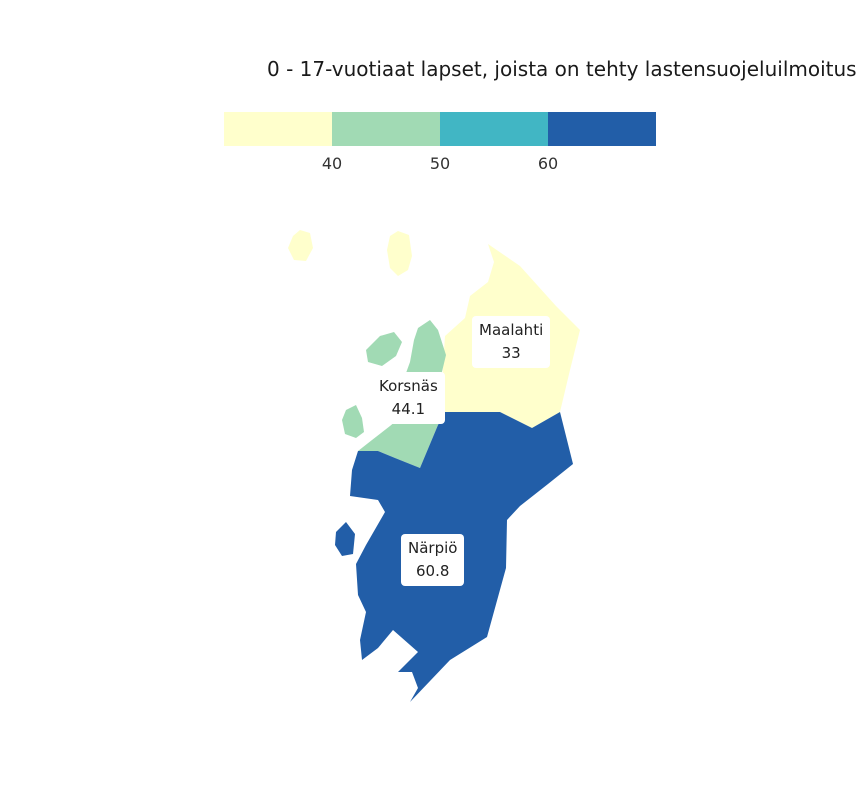 The height and width of the screenshot is (792, 864). What do you see at coordinates (511, 330) in the screenshot?
I see `label-maalahti-name: Maalahti` at bounding box center [511, 330].